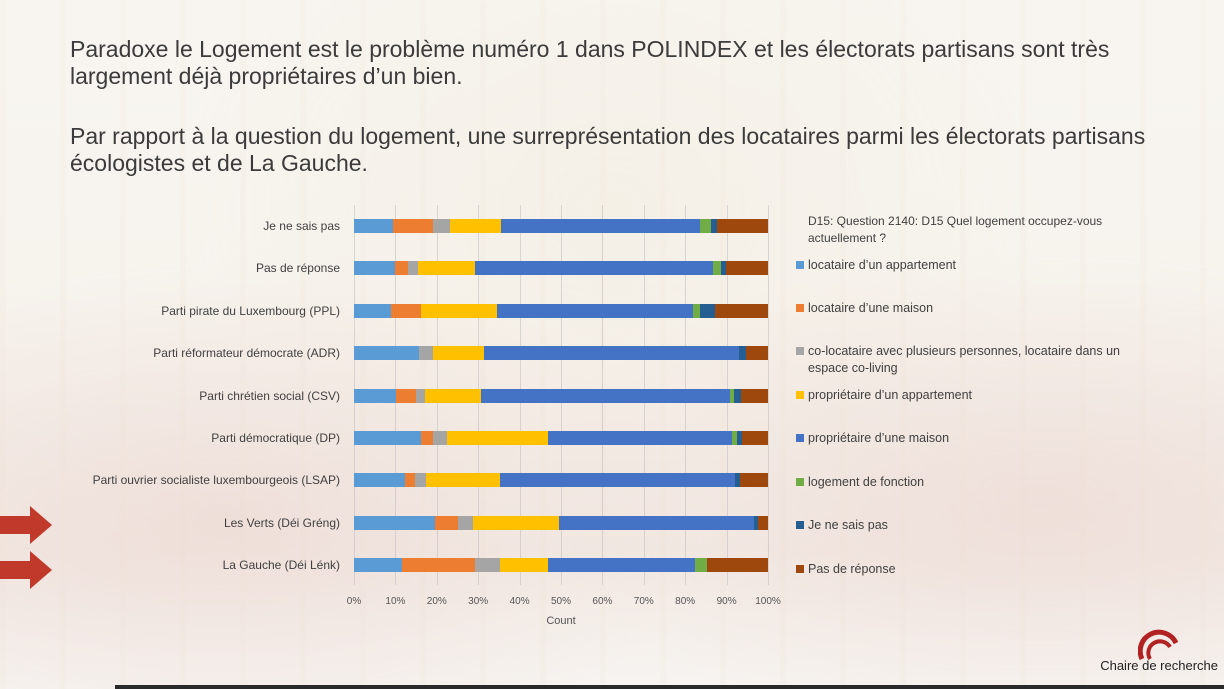 The width and height of the screenshot is (1224, 689). I want to click on legend-label: propriétaire d’un appartement, so click(890, 395).